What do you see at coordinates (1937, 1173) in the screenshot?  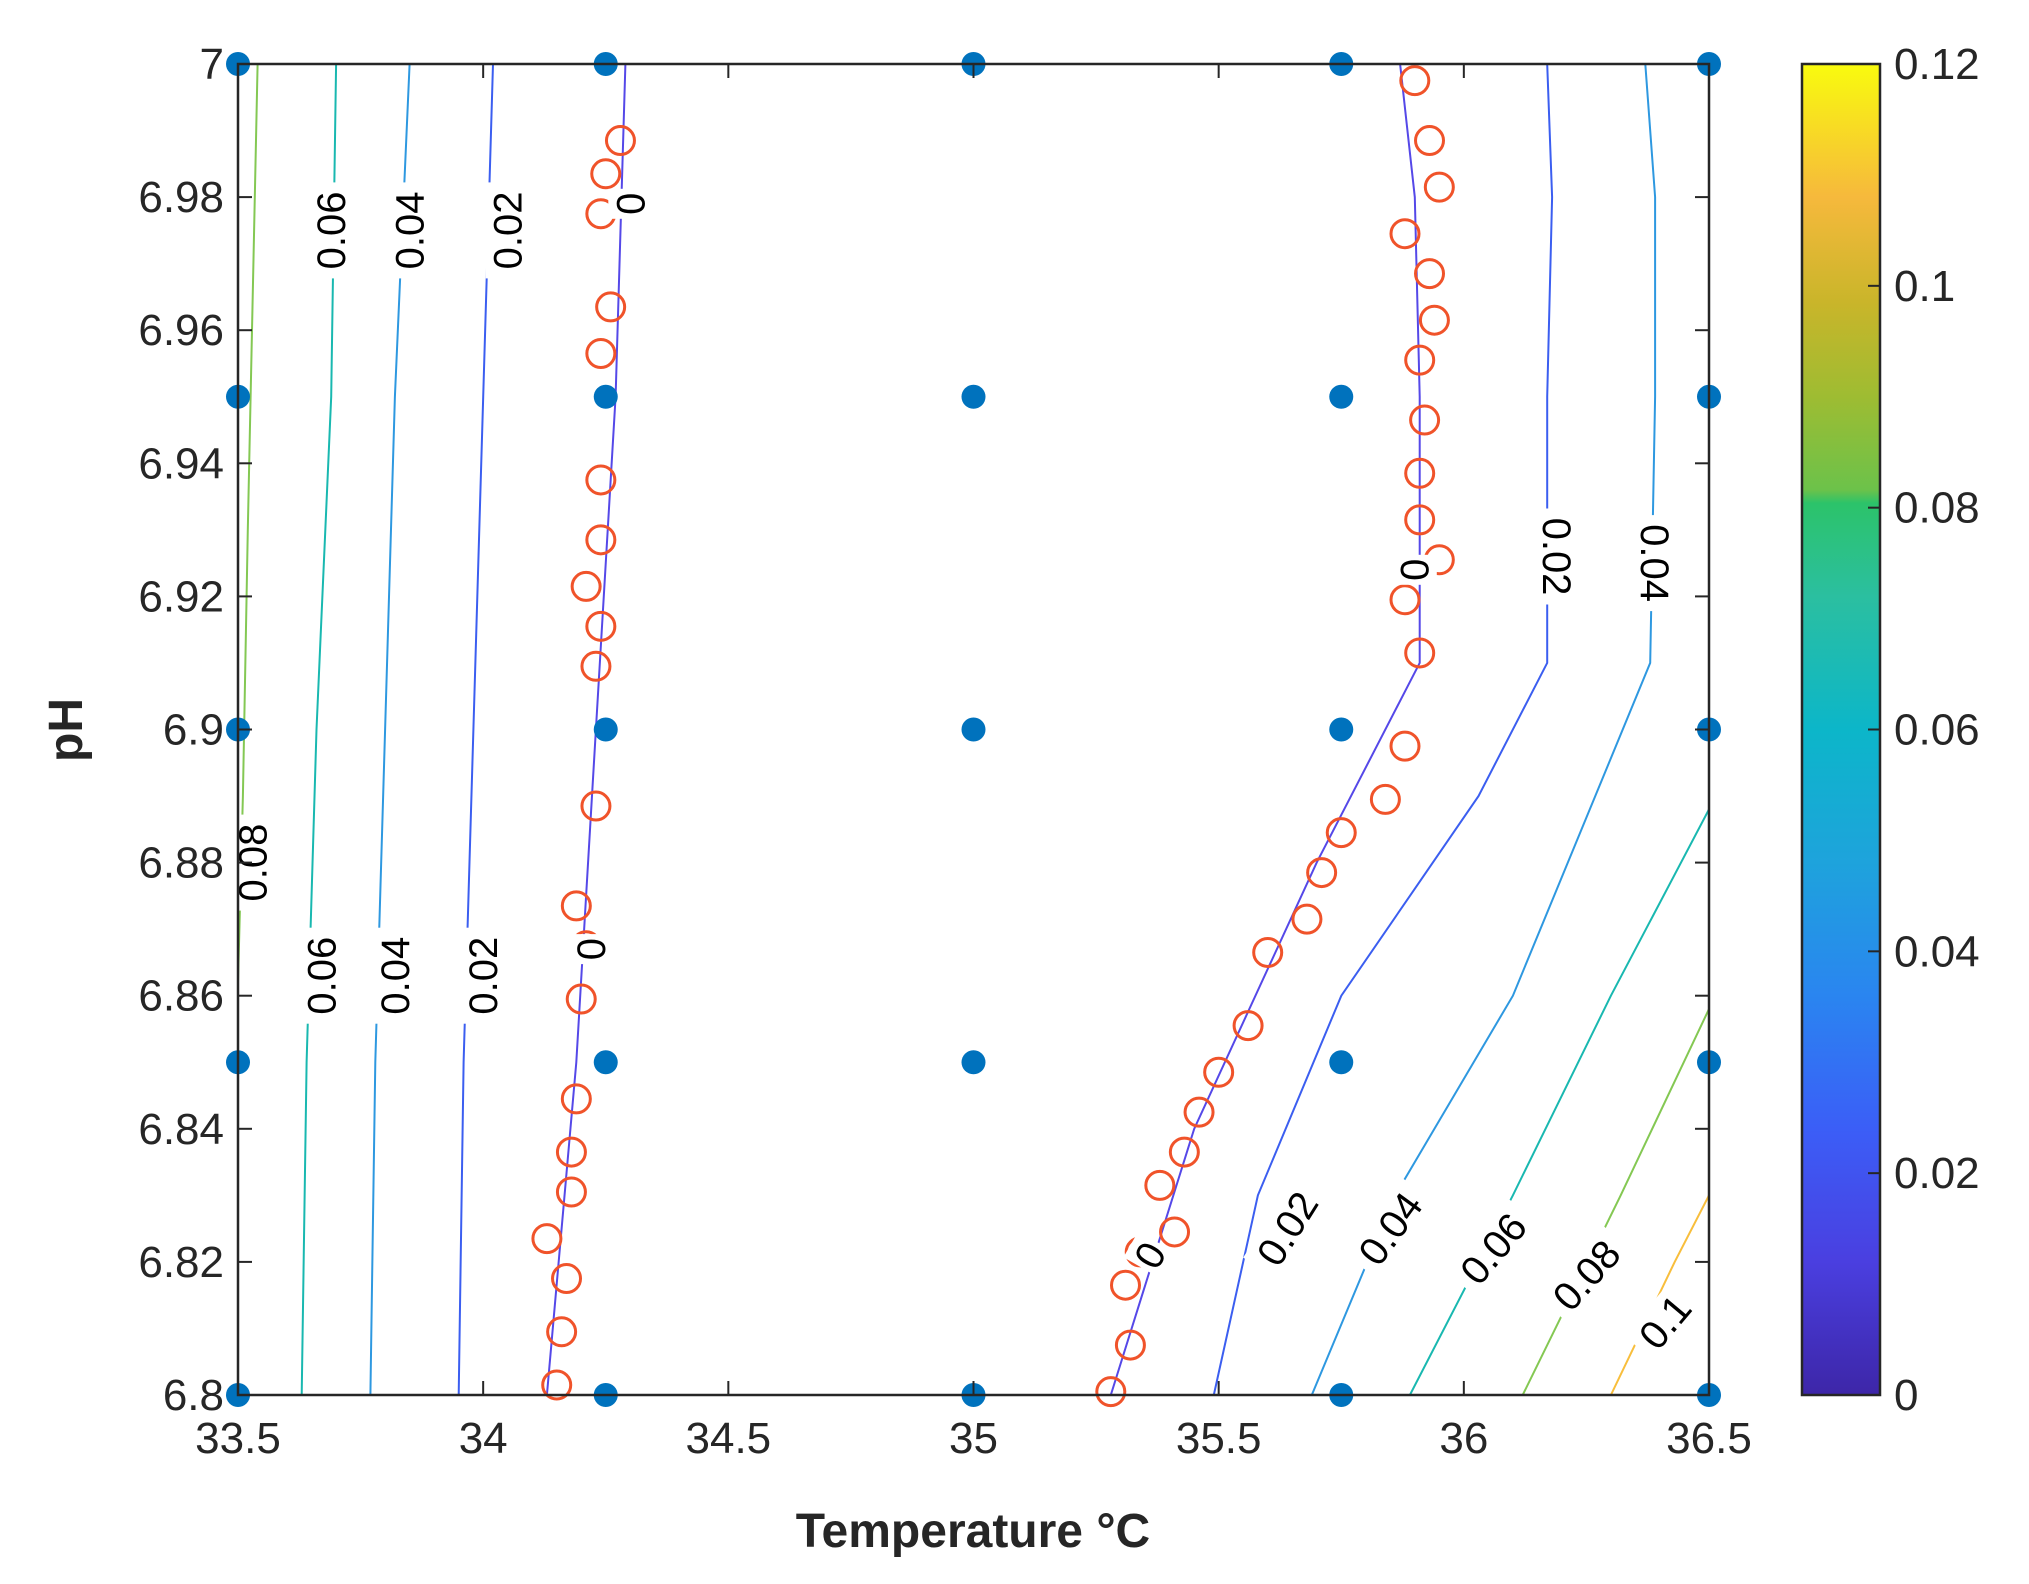 I see `colorbar-tick-label-1: 0.02` at bounding box center [1937, 1173].